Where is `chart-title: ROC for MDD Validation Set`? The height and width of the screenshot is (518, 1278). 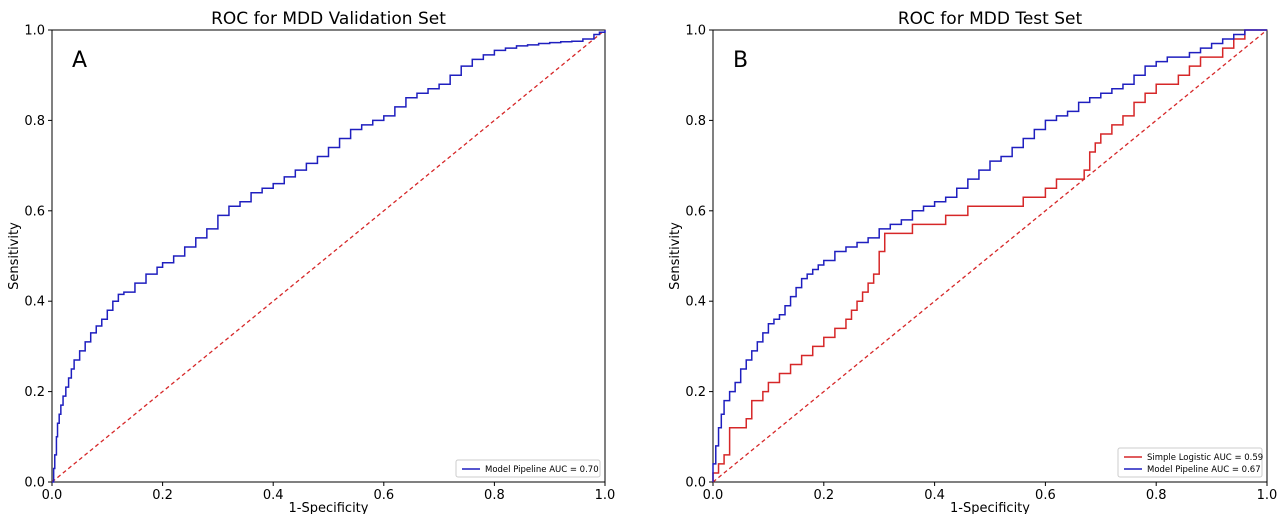
chart-title: ROC for MDD Validation Set is located at coordinates (328, 19).